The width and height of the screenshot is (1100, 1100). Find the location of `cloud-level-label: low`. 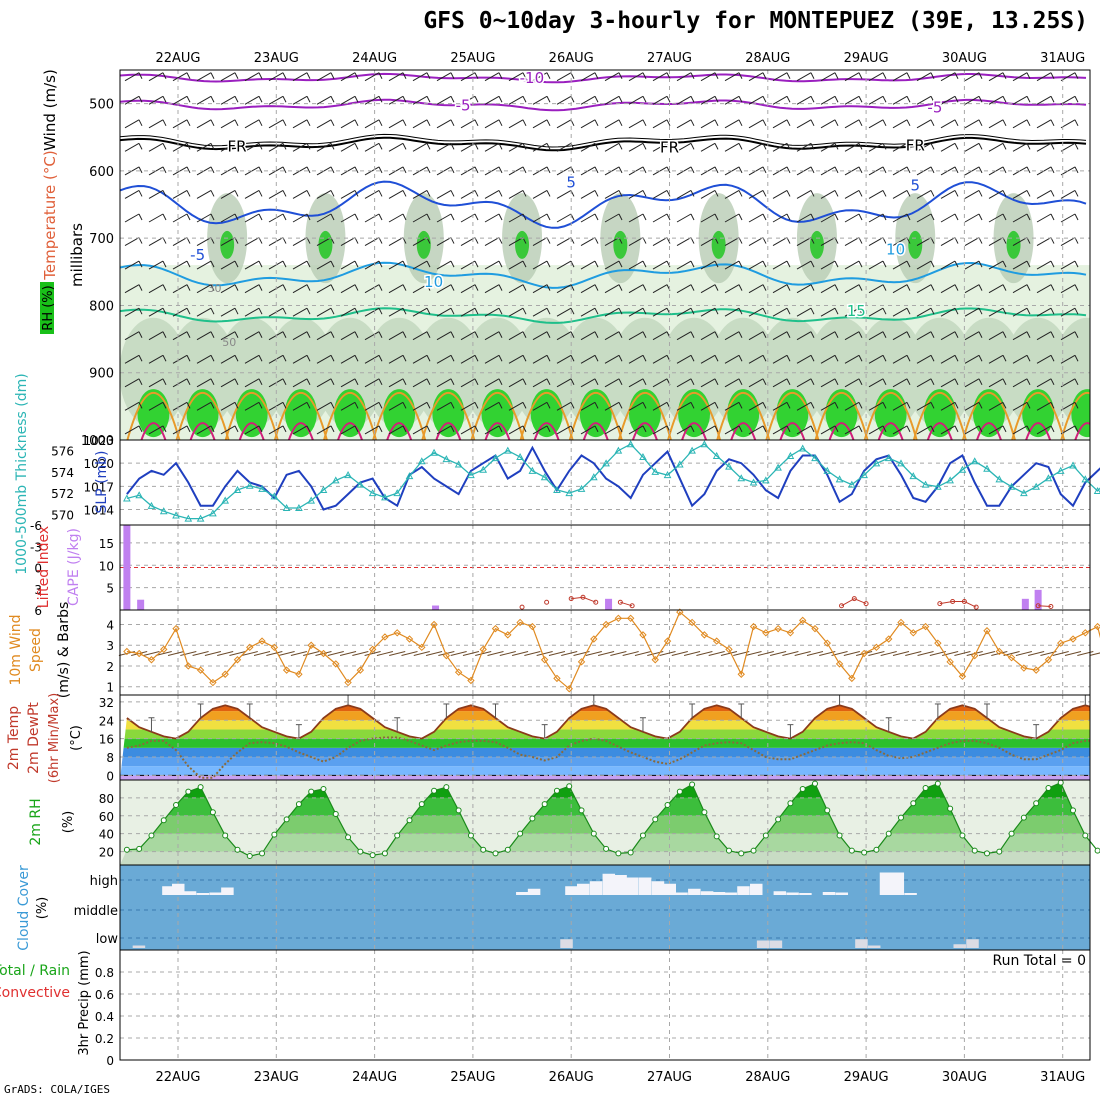

cloud-level-label: low is located at coordinates (107, 939).